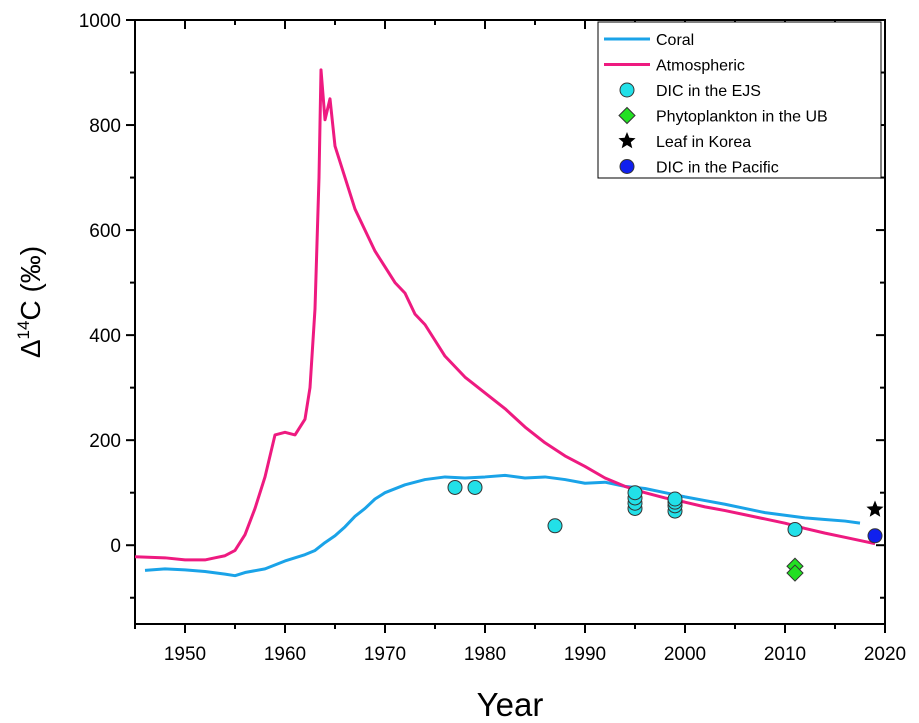  I want to click on x-tick-label: 2000, so click(685, 654).